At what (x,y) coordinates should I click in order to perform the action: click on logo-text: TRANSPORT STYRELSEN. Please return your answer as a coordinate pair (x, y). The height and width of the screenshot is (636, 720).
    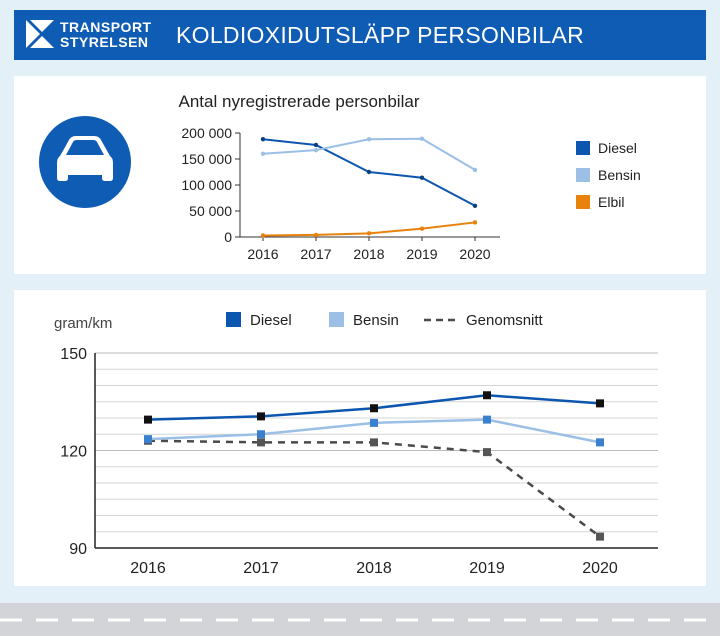
    Looking at the image, I should click on (106, 35).